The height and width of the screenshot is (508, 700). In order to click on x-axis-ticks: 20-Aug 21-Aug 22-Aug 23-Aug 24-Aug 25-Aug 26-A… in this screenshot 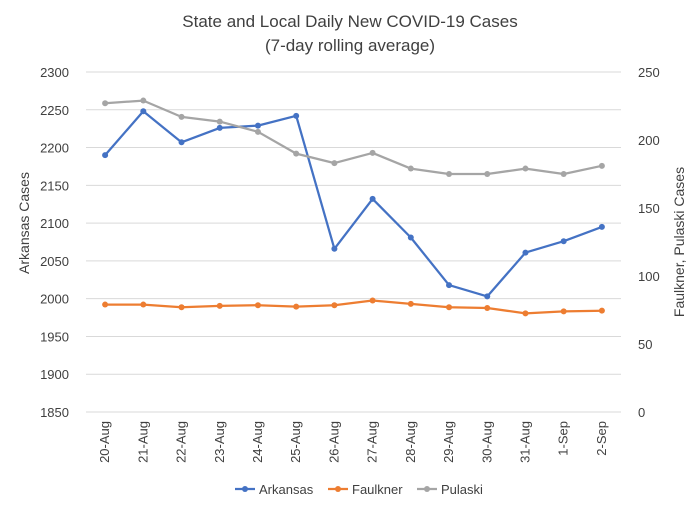, I will do `click(353, 442)`.